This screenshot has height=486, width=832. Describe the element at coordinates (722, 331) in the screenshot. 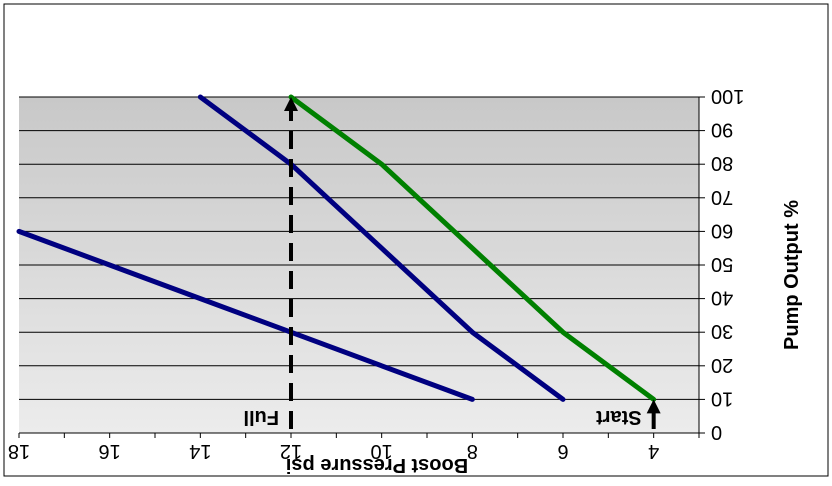

I see `y-tick-label: 30` at that location.